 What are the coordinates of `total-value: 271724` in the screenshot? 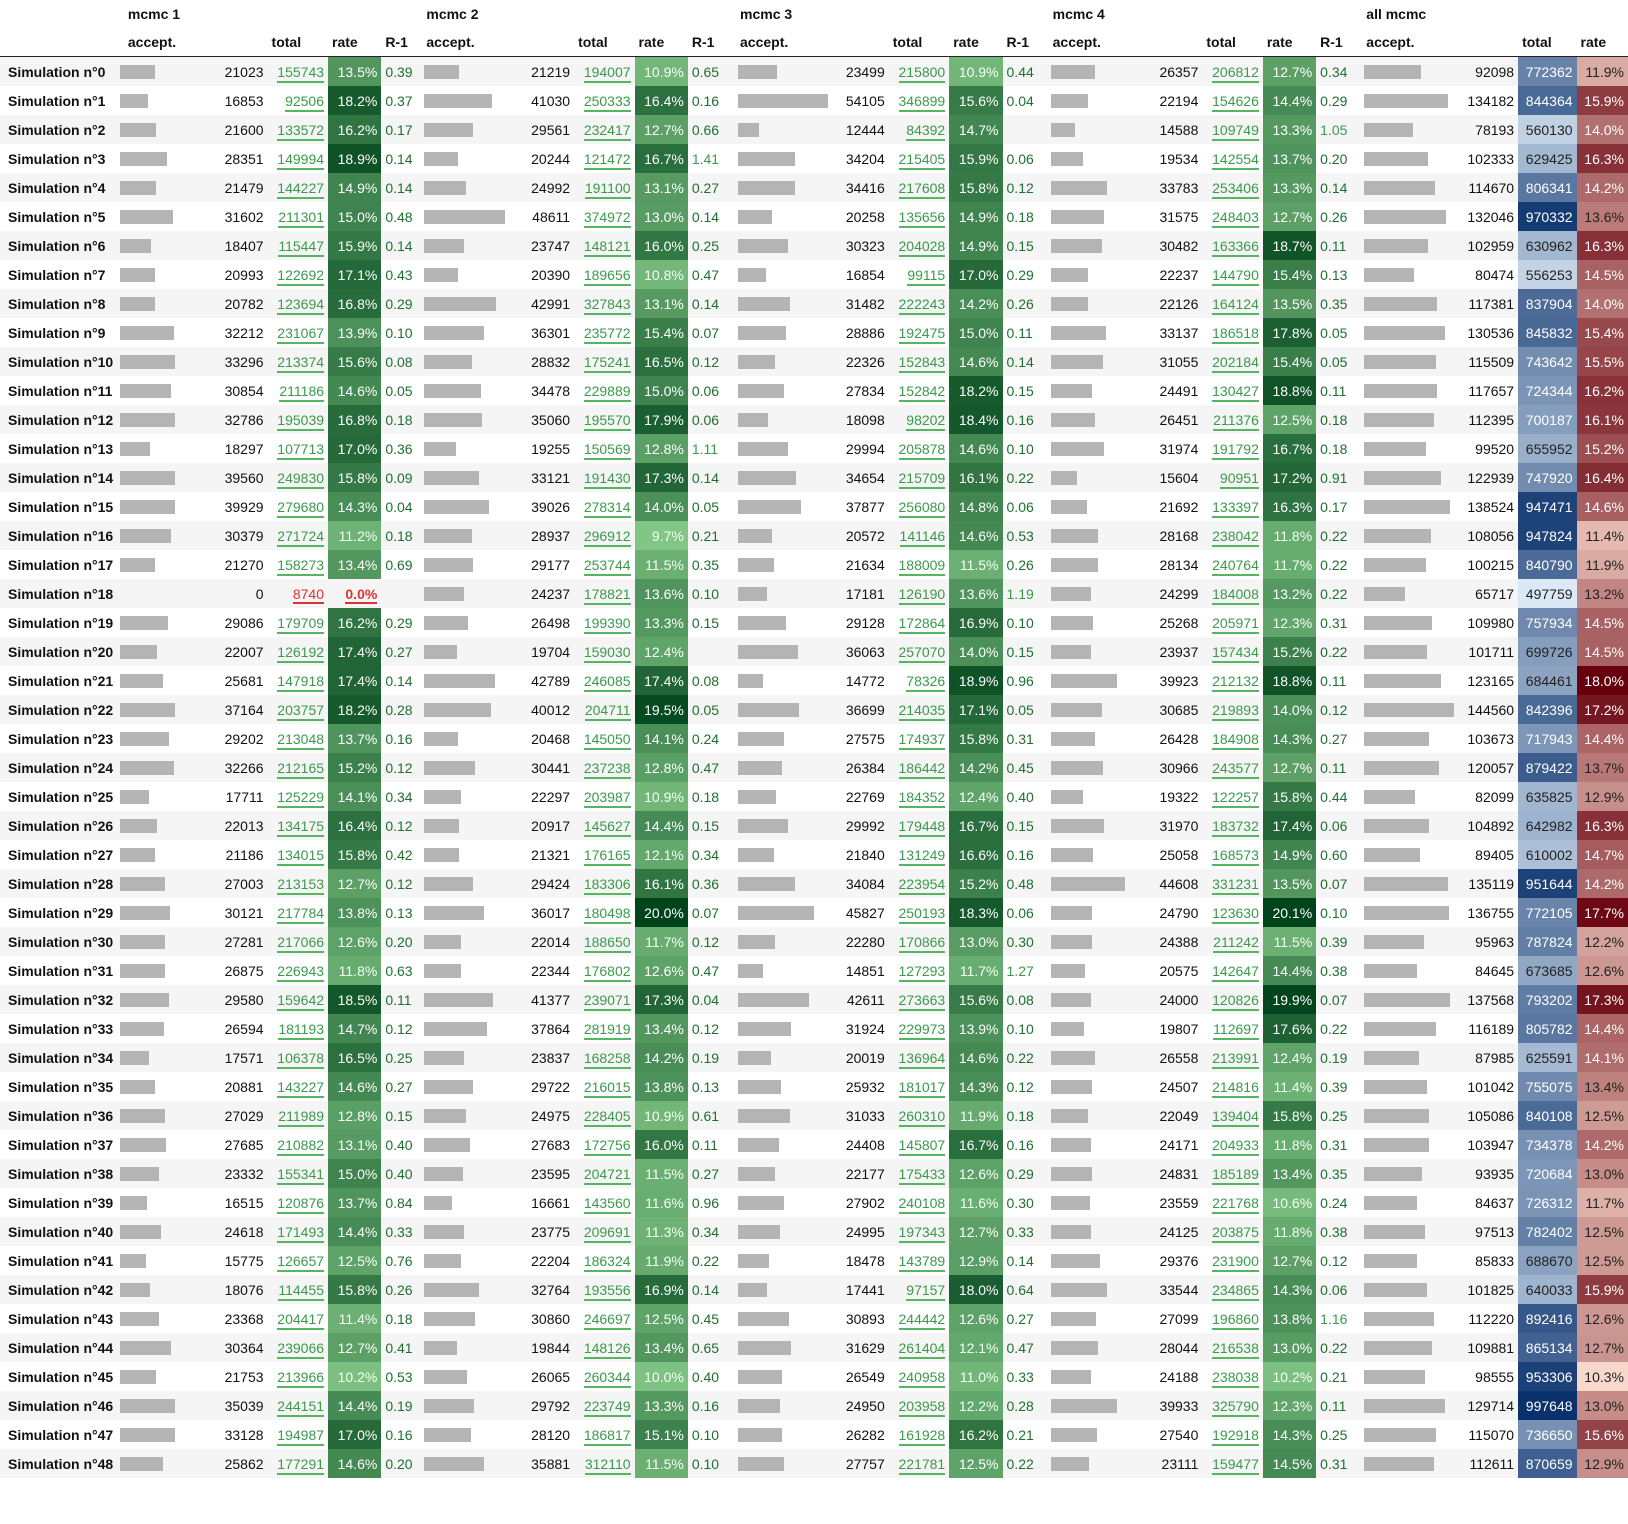 It's located at (301, 537).